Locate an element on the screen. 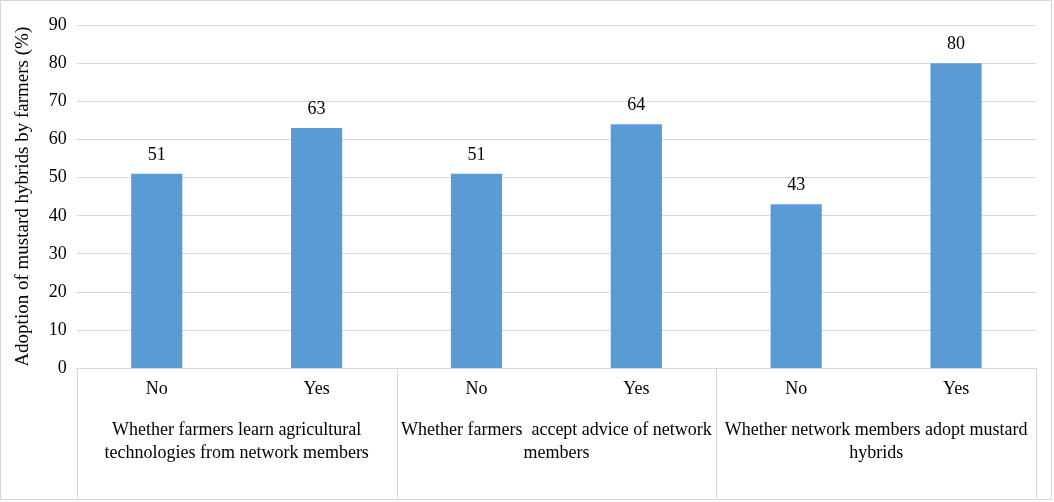  y-tick-label: 90 is located at coordinates (57, 23).